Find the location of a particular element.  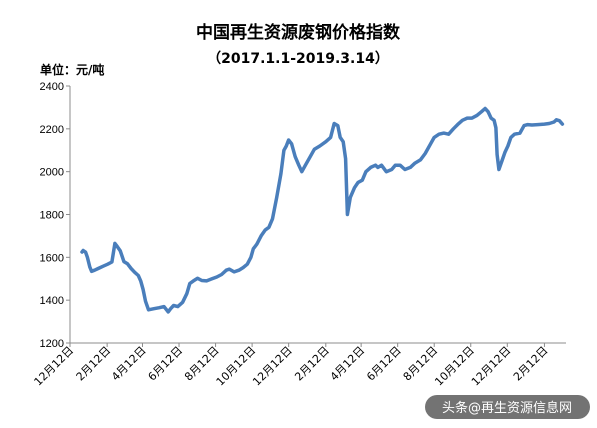

y-tick-label: 1800 is located at coordinates (52, 216).